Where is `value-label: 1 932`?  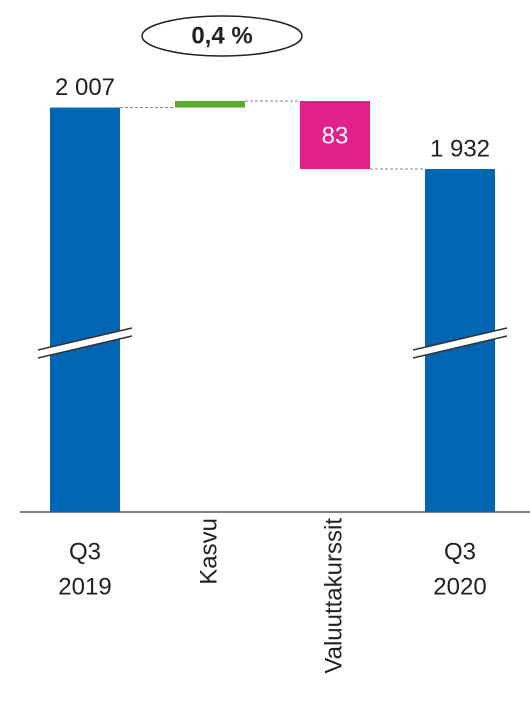 value-label: 1 932 is located at coordinates (460, 148).